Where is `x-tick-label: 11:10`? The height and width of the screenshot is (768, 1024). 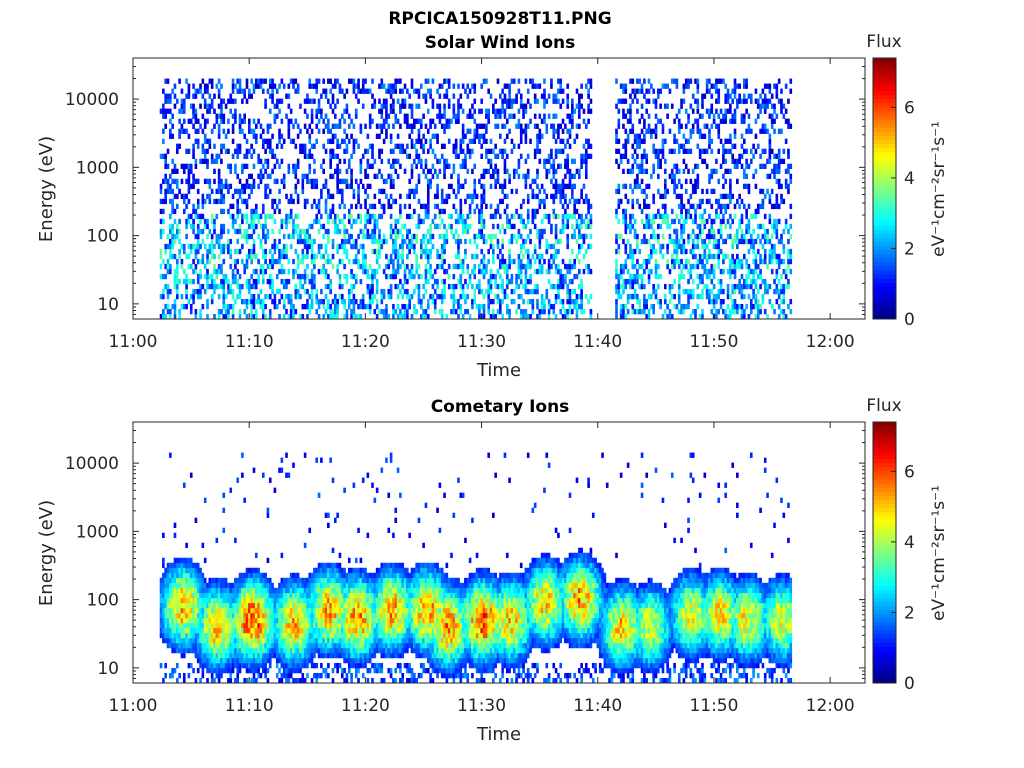
x-tick-label: 11:10 is located at coordinates (249, 342).